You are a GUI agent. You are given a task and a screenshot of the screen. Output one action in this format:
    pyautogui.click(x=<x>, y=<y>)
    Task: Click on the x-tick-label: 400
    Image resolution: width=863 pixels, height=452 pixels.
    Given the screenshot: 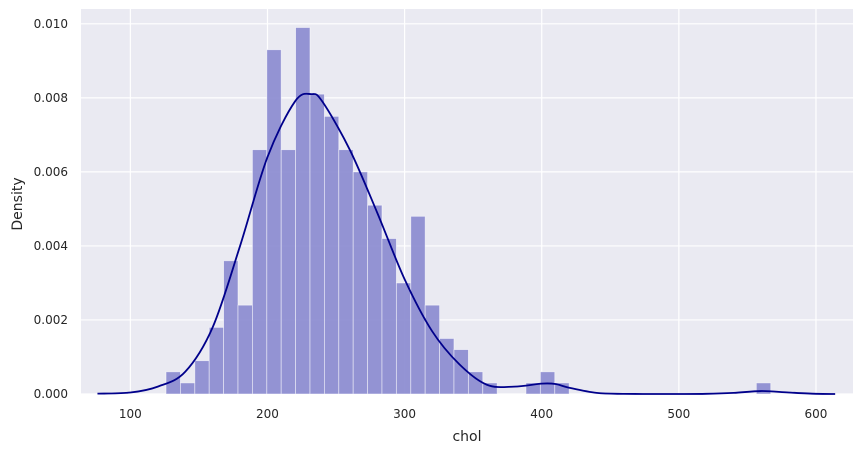 What is the action you would take?
    pyautogui.click(x=541, y=414)
    